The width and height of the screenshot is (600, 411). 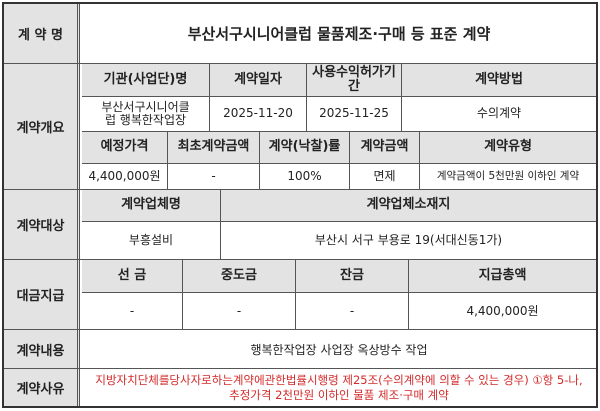 What do you see at coordinates (305, 147) in the screenshot?
I see `header-rate: 계약(낙찰)률` at bounding box center [305, 147].